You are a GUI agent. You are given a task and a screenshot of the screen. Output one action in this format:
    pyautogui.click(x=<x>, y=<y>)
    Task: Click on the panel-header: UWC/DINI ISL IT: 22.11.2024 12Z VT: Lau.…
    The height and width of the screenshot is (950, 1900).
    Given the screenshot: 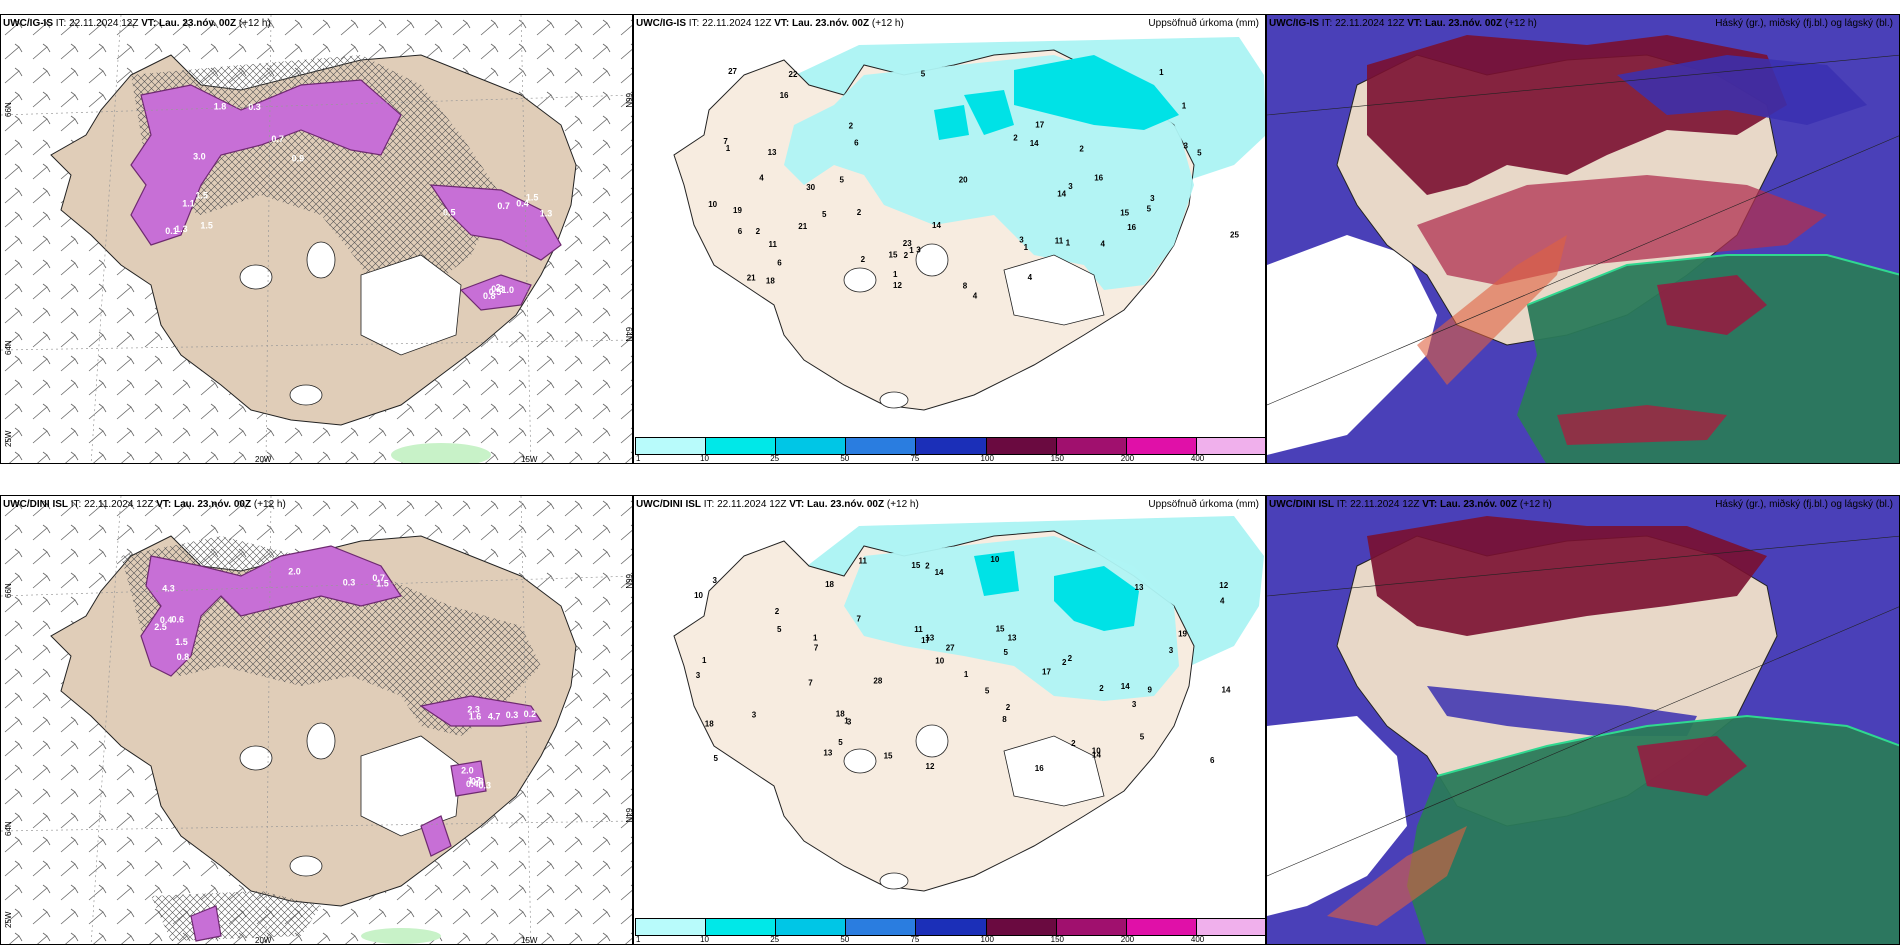 What is the action you would take?
    pyautogui.click(x=144, y=504)
    